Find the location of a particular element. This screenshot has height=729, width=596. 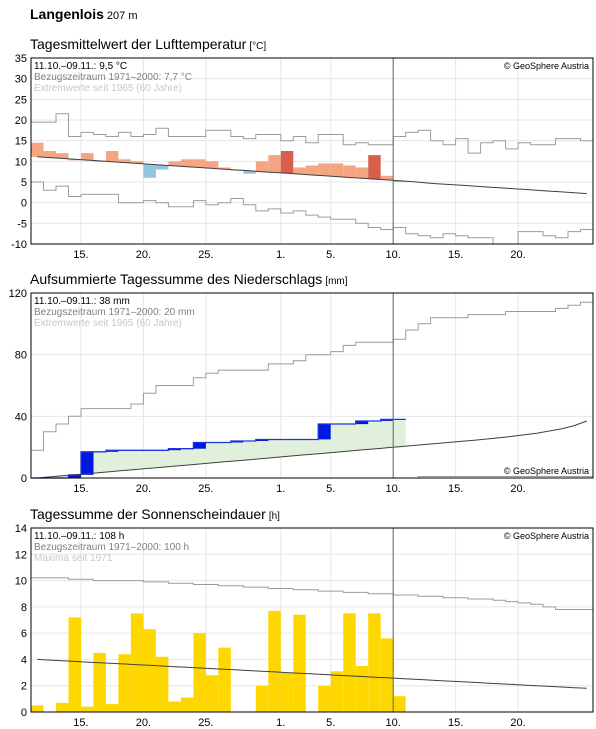

y-tick-label: 30 is located at coordinates (21, 80).